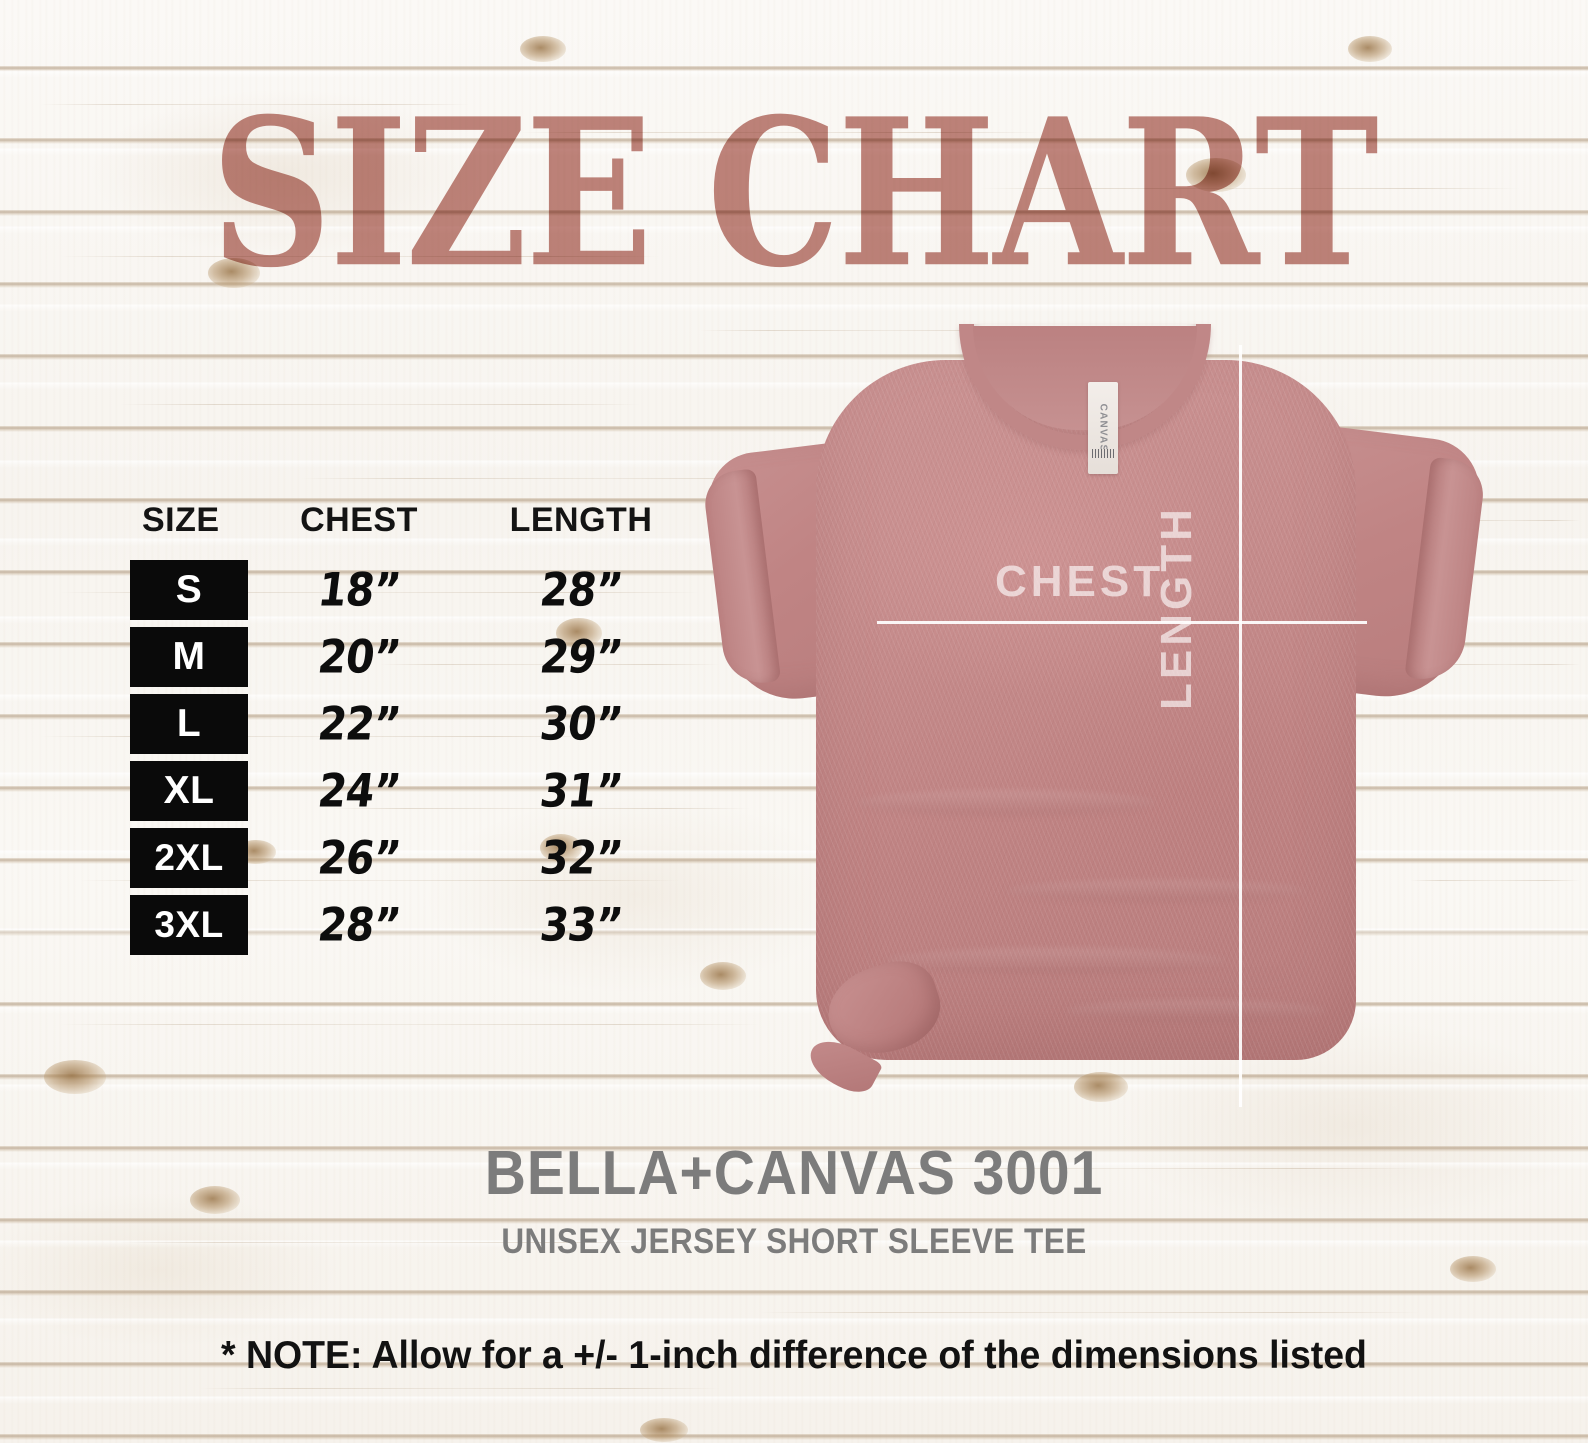 Image resolution: width=1588 pixels, height=1443 pixels. What do you see at coordinates (189, 858) in the screenshot?
I see `size-label: 2XL` at bounding box center [189, 858].